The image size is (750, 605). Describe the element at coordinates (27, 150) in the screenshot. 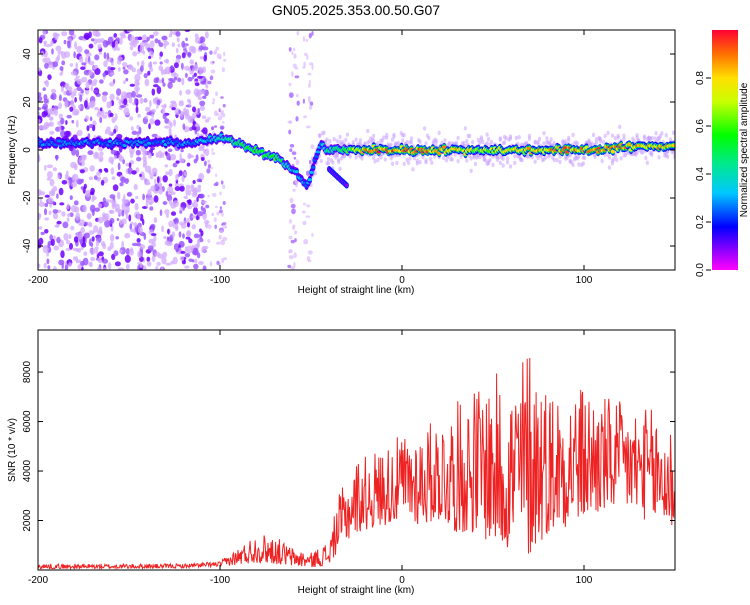

I see `spectrogram-ytick-label: 0` at that location.